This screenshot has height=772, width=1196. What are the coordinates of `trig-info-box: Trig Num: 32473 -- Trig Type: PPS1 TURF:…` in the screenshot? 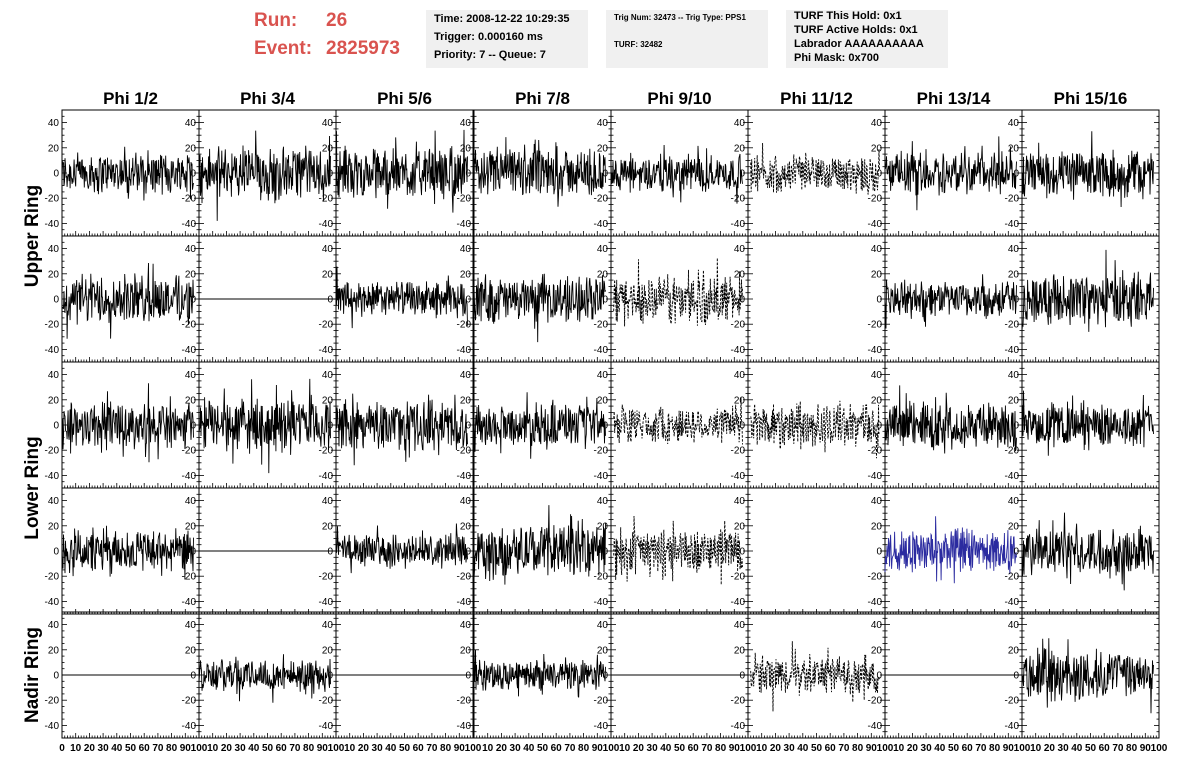 It's located at (687, 39).